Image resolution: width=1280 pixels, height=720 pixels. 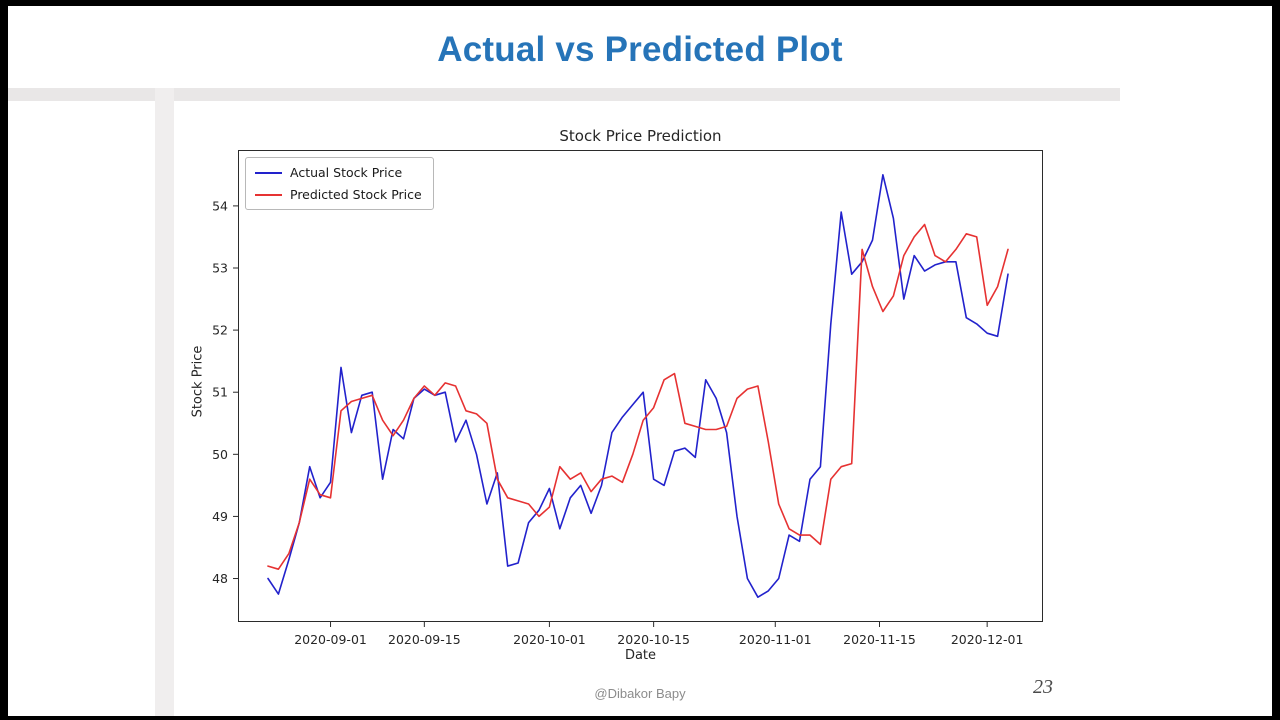 I want to click on slide-title: Actual vs Predicted Plot, so click(x=640, y=49).